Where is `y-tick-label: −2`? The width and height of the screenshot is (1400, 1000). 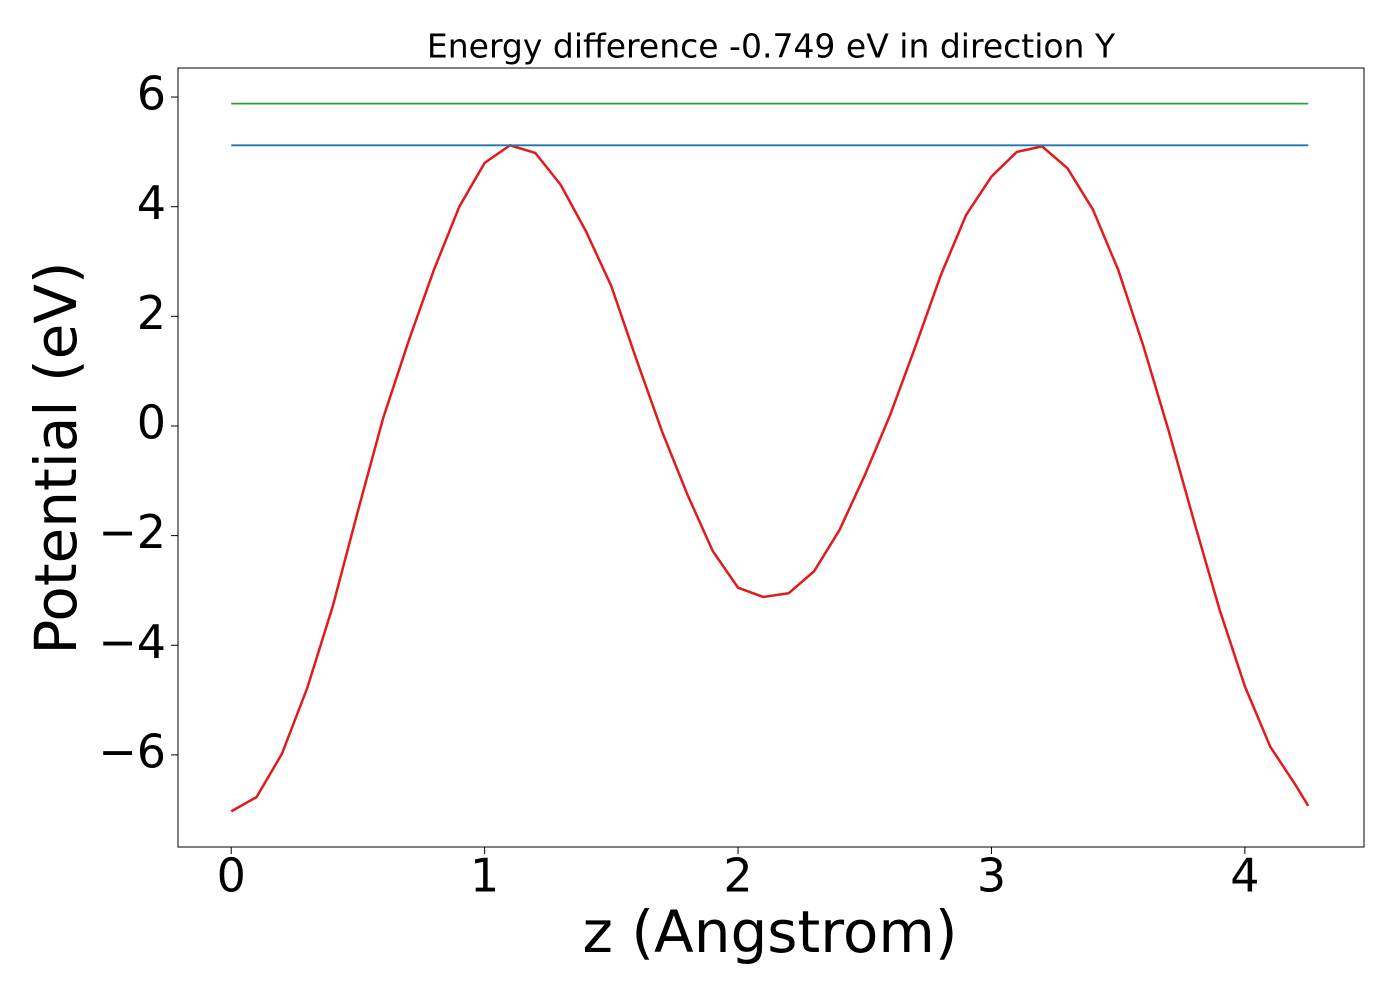 y-tick-label: −2 is located at coordinates (132, 532).